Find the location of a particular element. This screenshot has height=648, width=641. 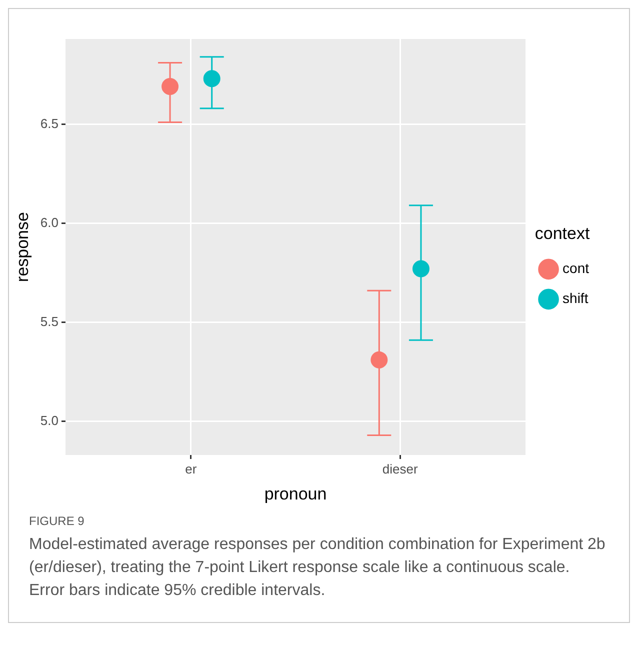

legend-label: cont is located at coordinates (576, 268).